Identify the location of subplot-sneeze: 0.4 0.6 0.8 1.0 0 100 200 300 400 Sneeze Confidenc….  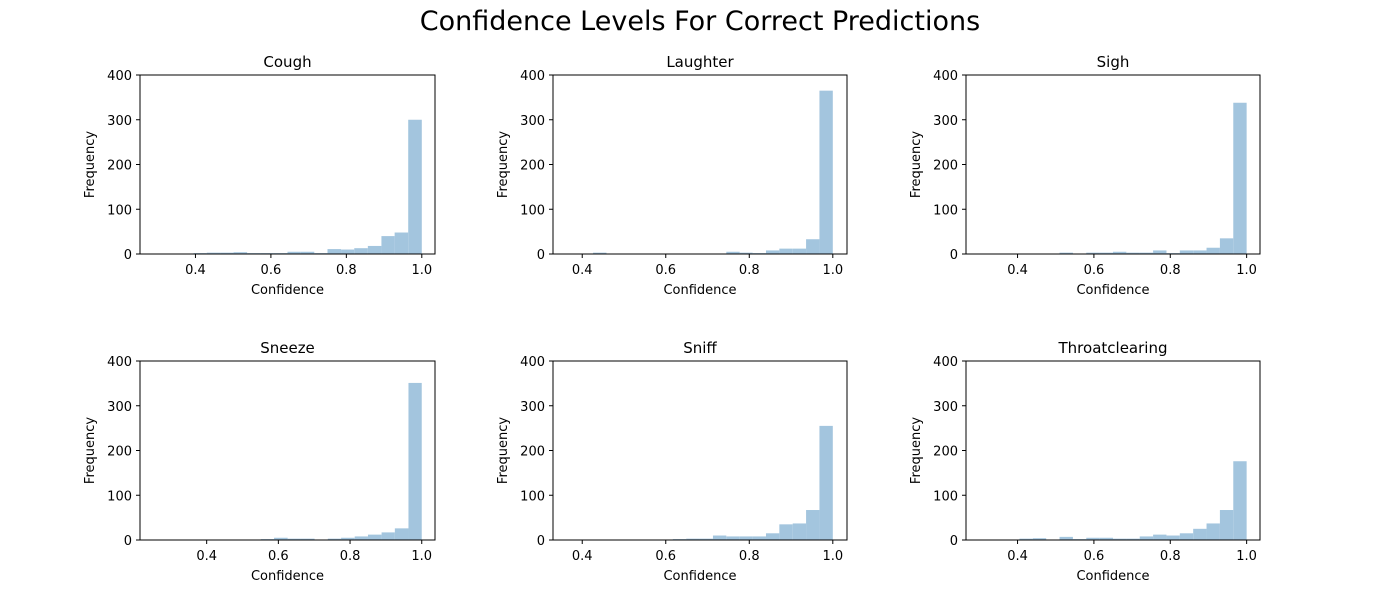
(259, 461).